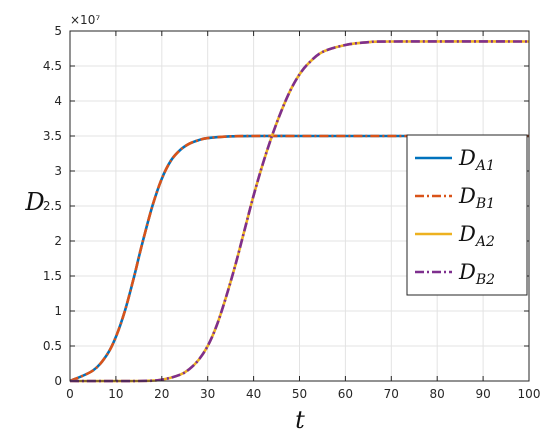 The width and height of the screenshot is (550, 440). What do you see at coordinates (58, 241) in the screenshot?
I see `y-tick-label: 2` at bounding box center [58, 241].